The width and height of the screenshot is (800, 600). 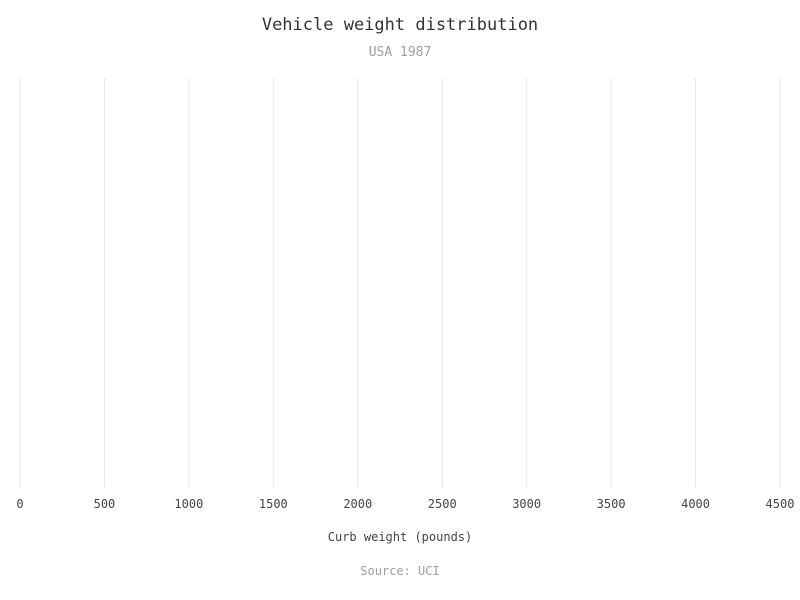 I want to click on chart-title: Vehicle weight distribution, so click(x=400, y=25).